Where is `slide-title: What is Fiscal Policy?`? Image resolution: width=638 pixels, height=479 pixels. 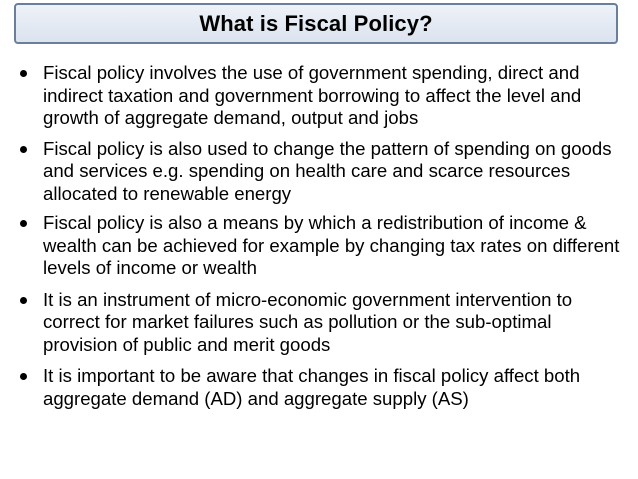 slide-title: What is Fiscal Policy? is located at coordinates (316, 23).